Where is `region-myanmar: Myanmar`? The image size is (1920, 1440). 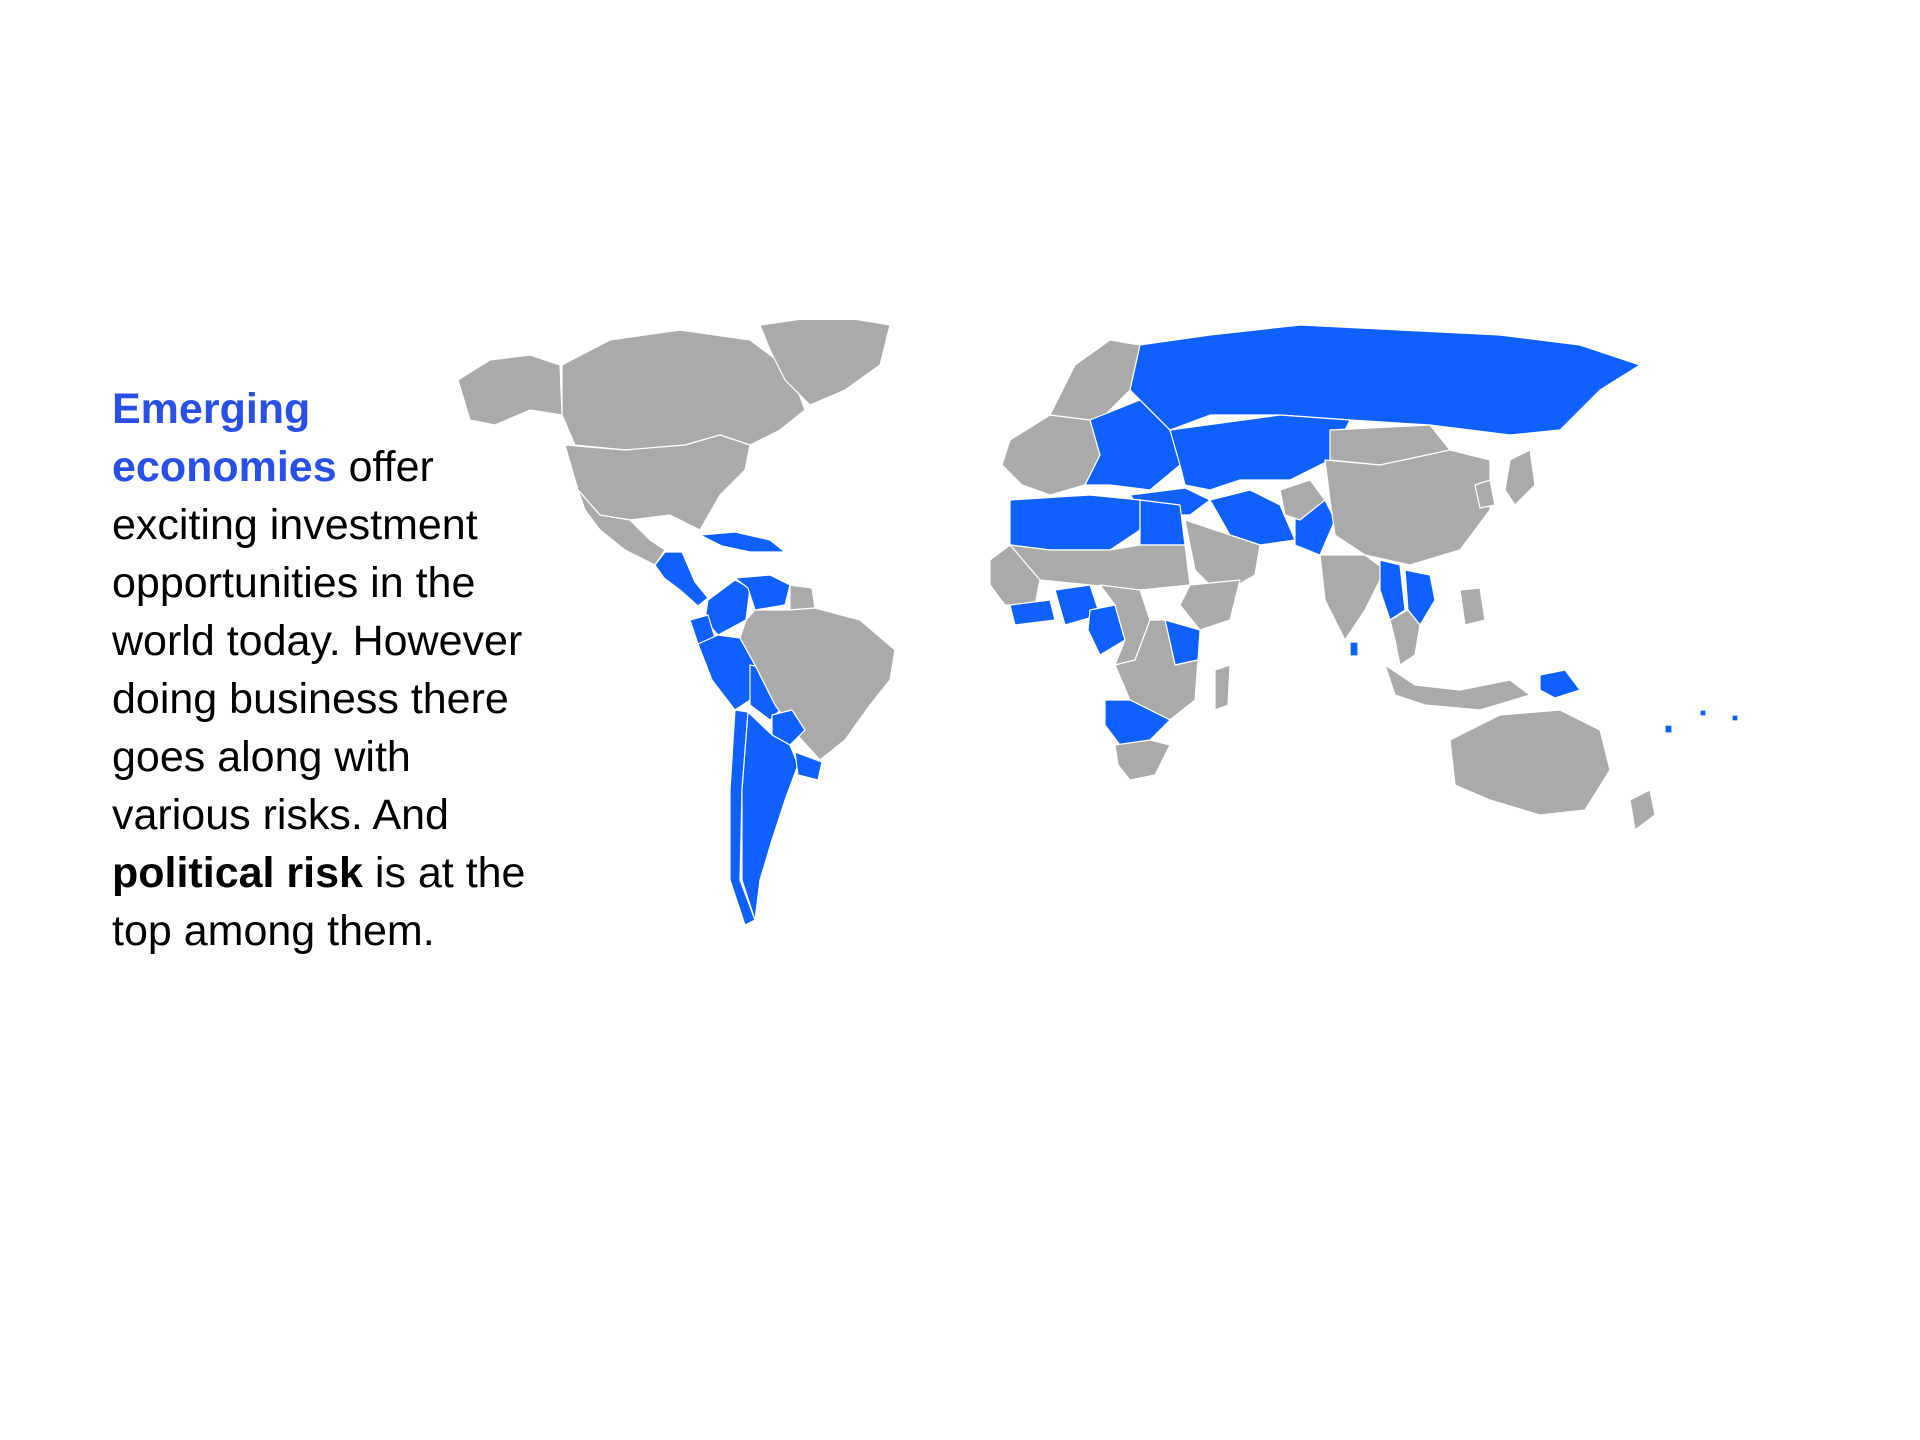
region-myanmar: Myanmar is located at coordinates (1392, 590).